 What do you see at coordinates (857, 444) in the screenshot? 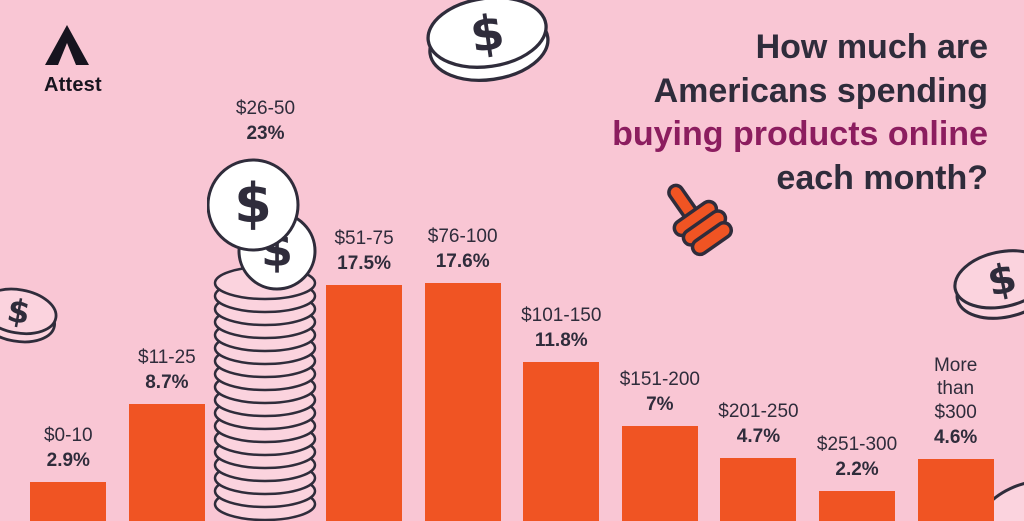
I see `bar-category: $251-300` at bounding box center [857, 444].